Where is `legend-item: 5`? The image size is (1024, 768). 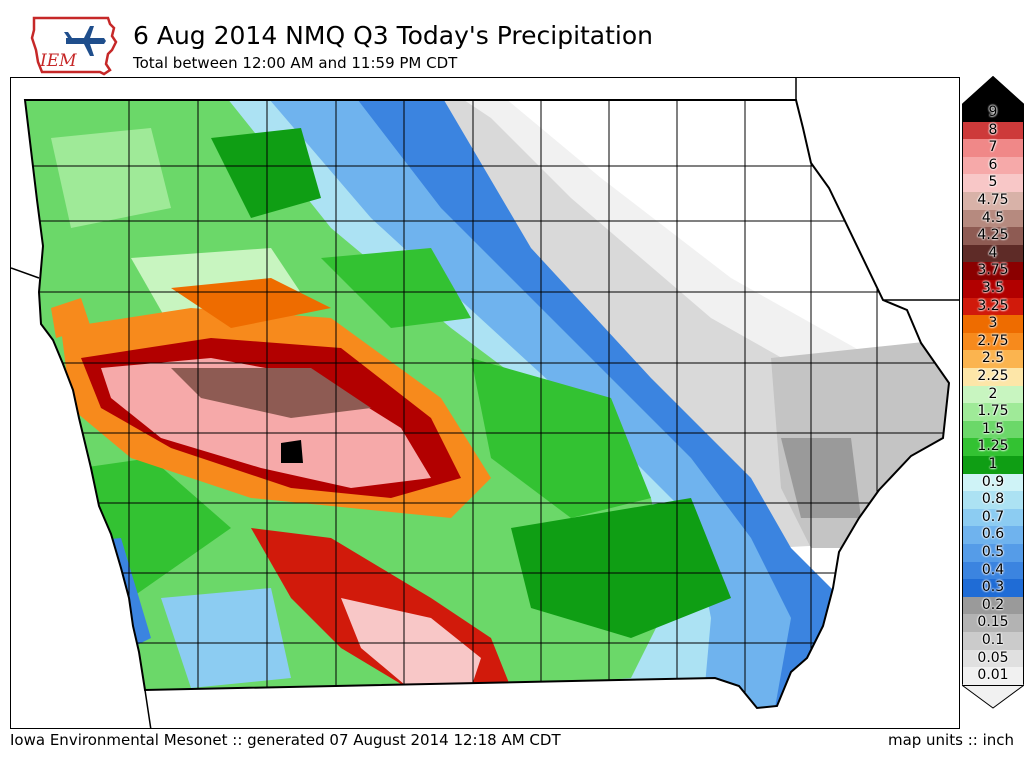 legend-item: 5 is located at coordinates (993, 183).